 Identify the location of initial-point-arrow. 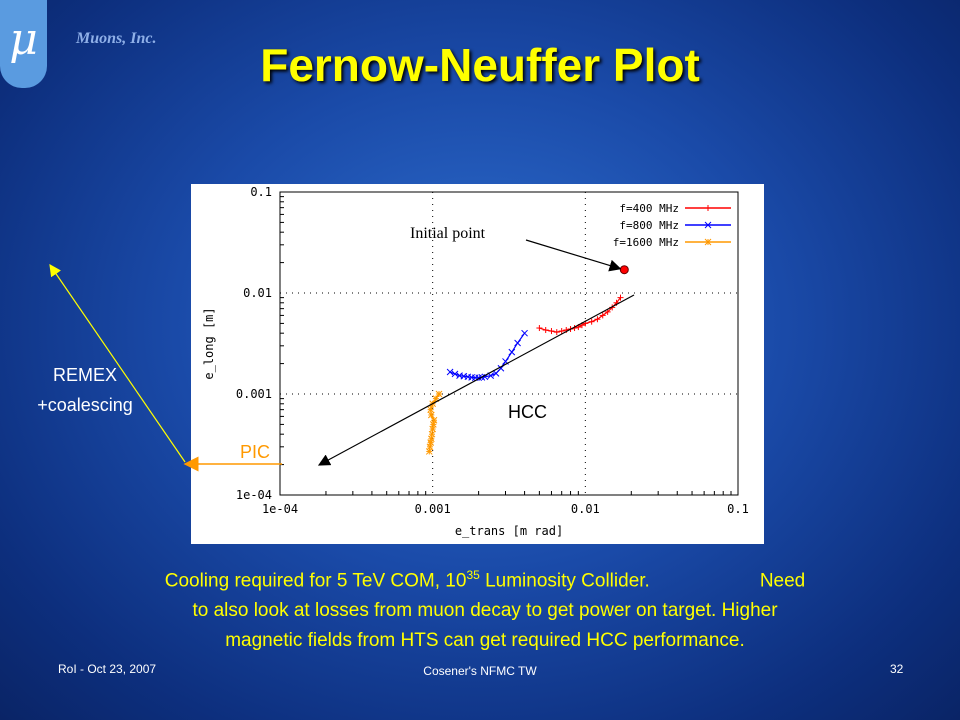
(573, 255).